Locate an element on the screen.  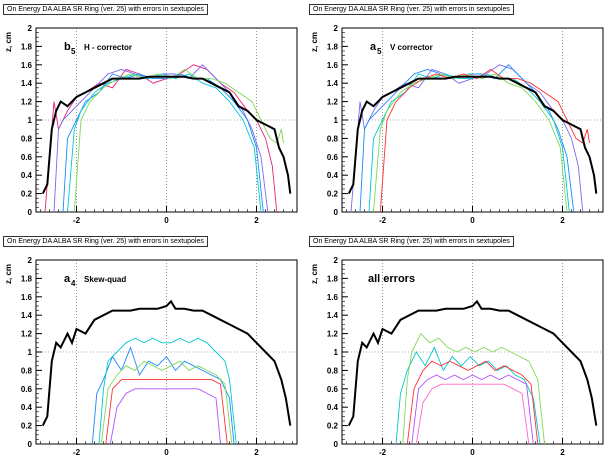
annotation-label: all errors is located at coordinates (391, 279).